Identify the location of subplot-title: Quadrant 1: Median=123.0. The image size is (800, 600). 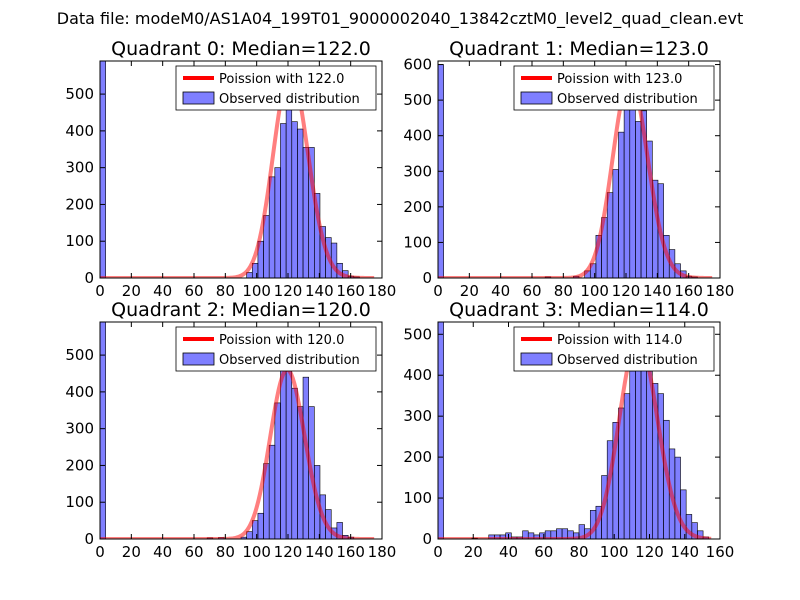
(579, 49).